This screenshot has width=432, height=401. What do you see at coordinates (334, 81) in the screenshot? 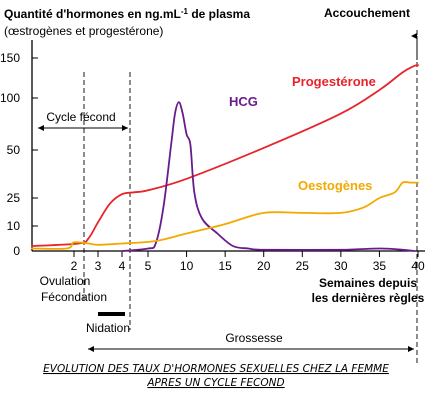
I see `legend-progesterone: Progestérone` at bounding box center [334, 81].